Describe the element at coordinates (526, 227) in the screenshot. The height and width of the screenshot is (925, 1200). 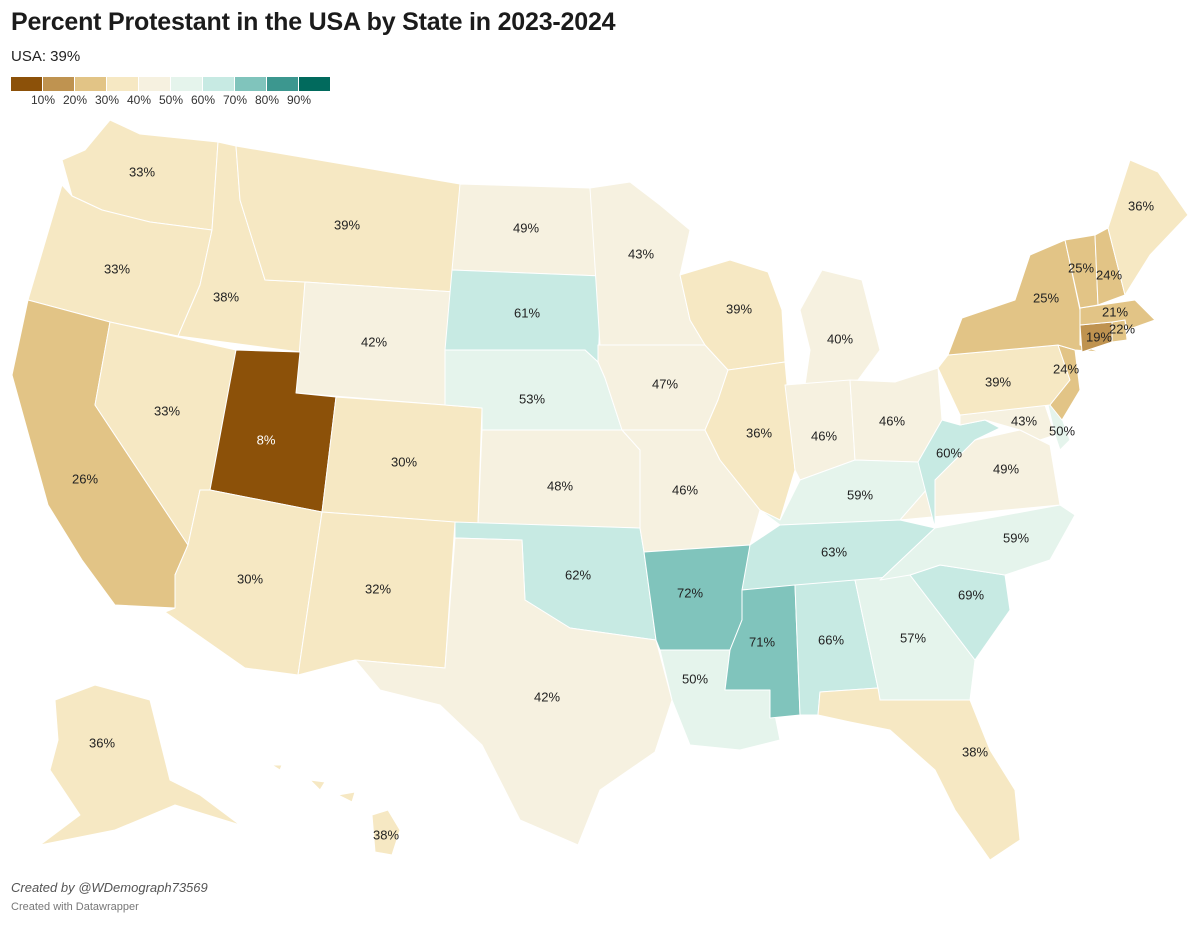
I see `label-ND: 49%` at that location.